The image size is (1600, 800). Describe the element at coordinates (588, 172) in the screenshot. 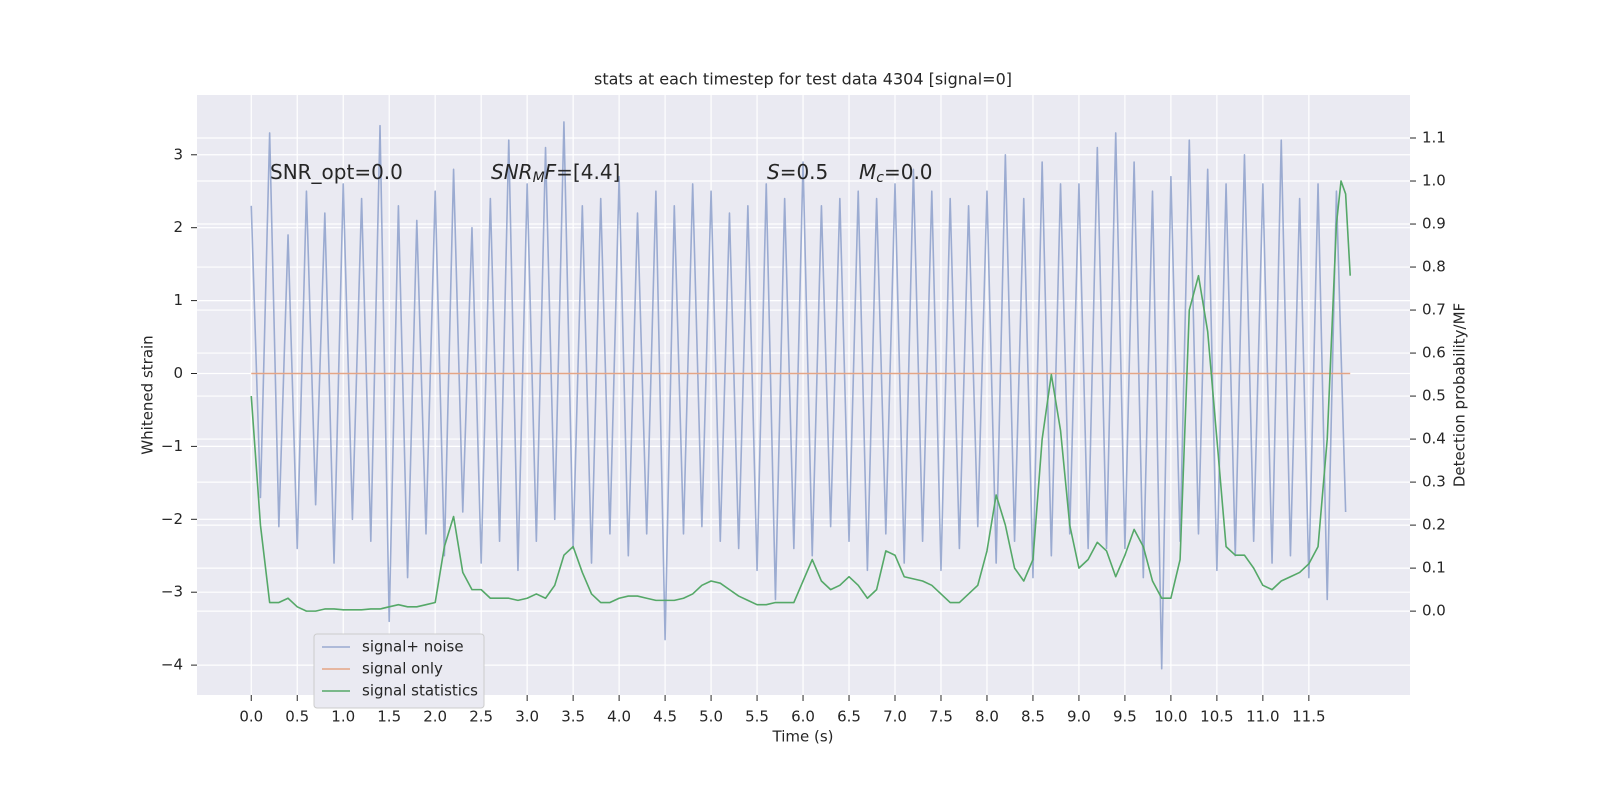

I see `annotation-part: =[4.4]` at that location.